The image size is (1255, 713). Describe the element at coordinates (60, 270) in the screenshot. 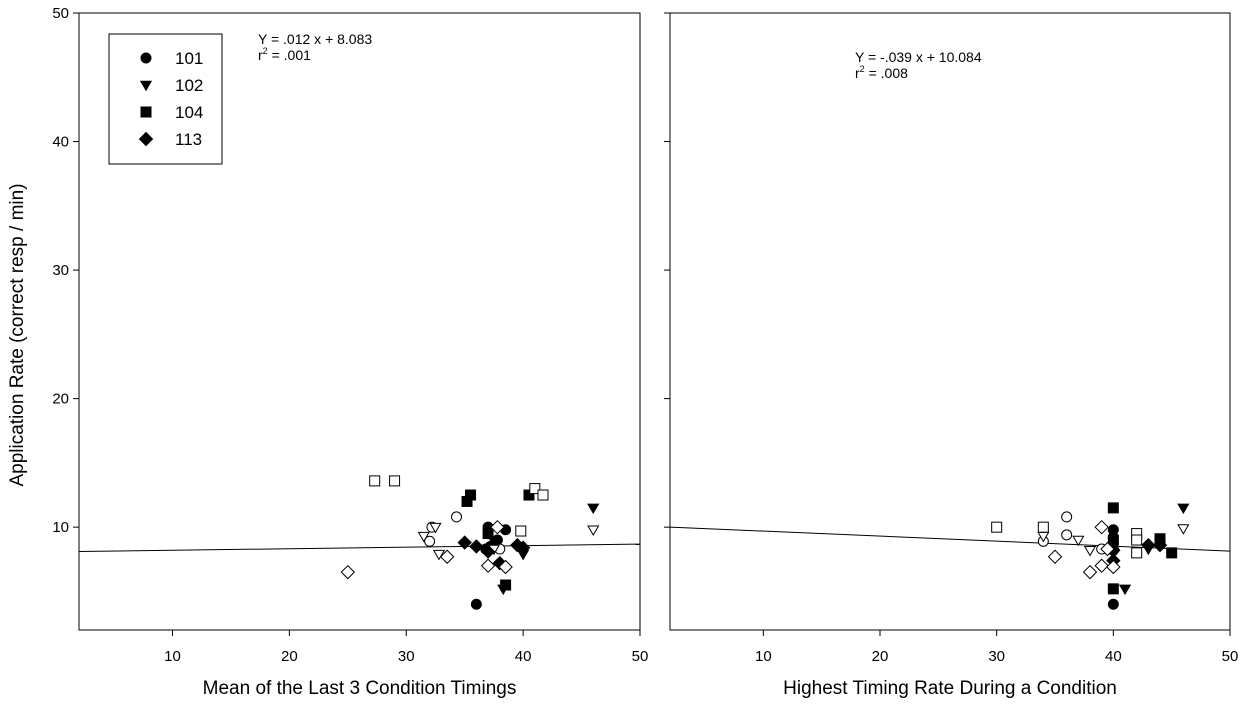

I see `y-tick-label: 30` at that location.